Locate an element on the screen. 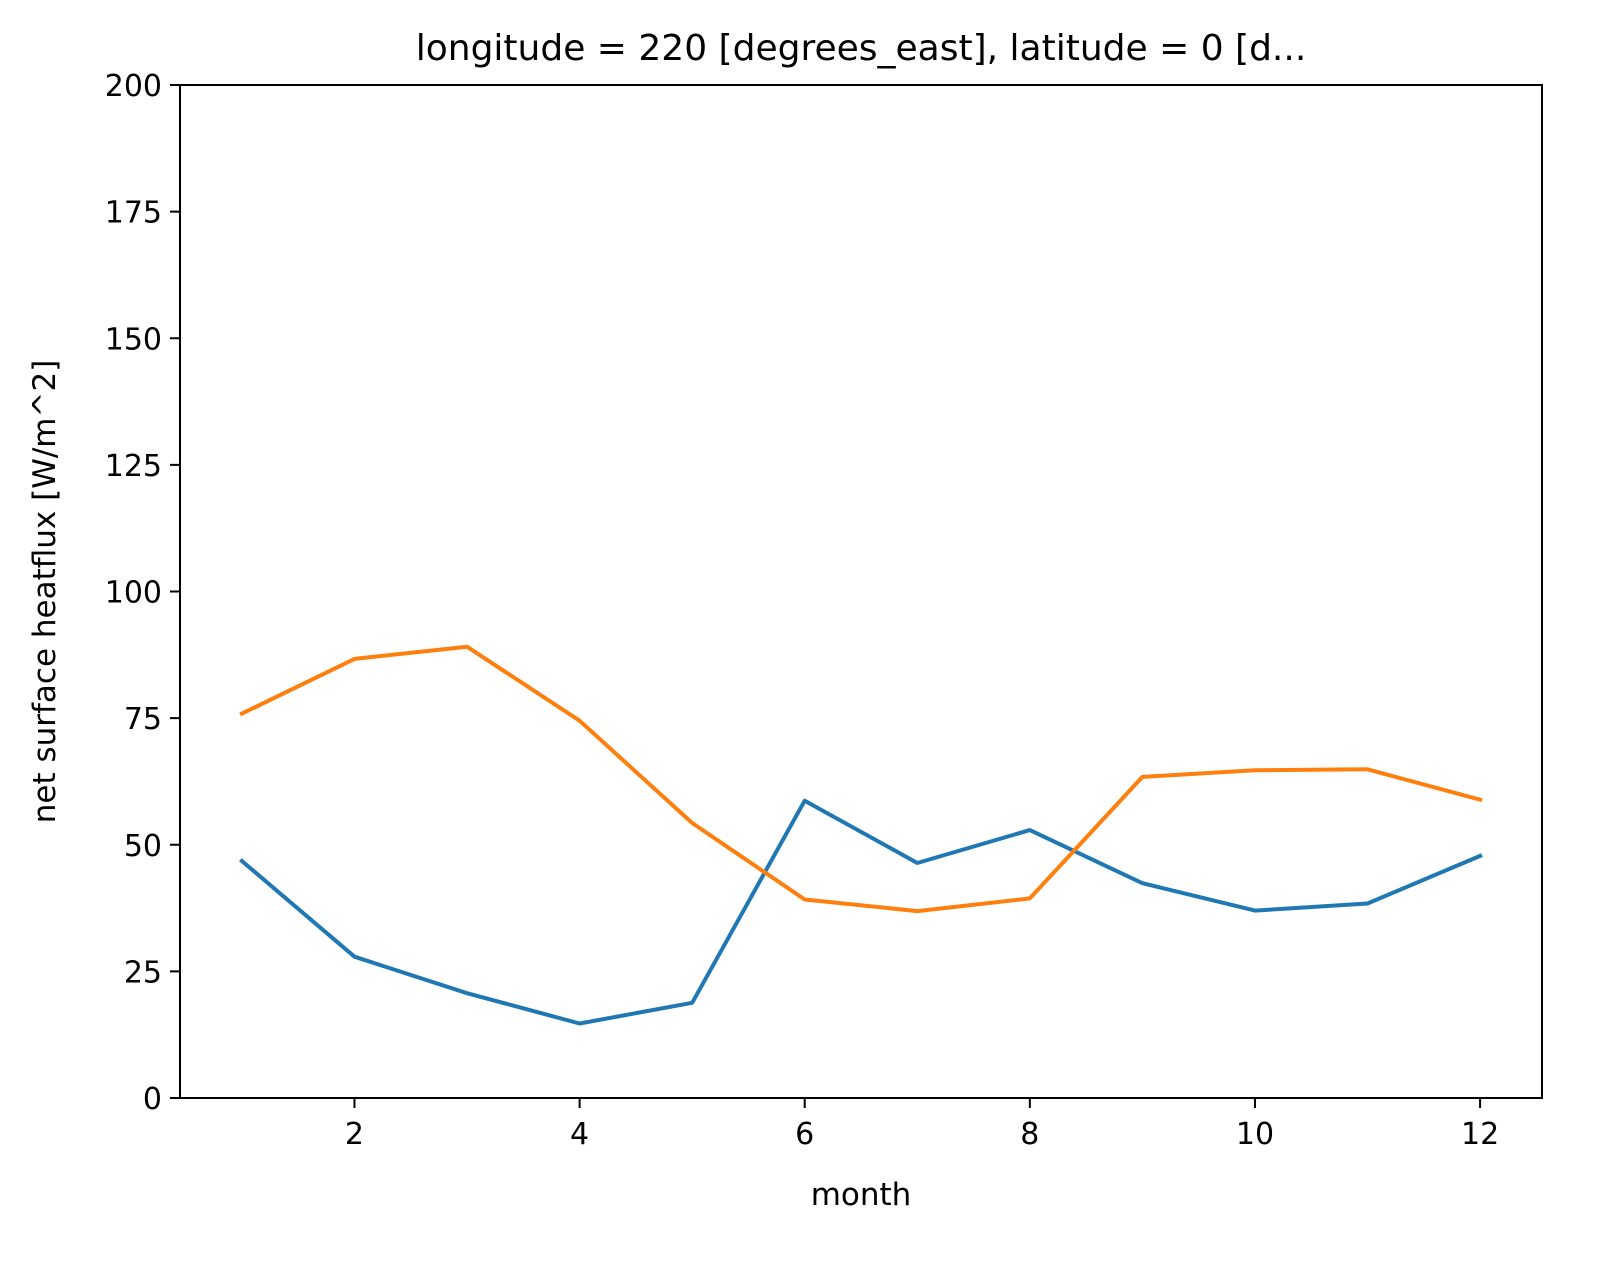  y-axis-label: net surface heatflux [W/m^2] is located at coordinates (45, 592).